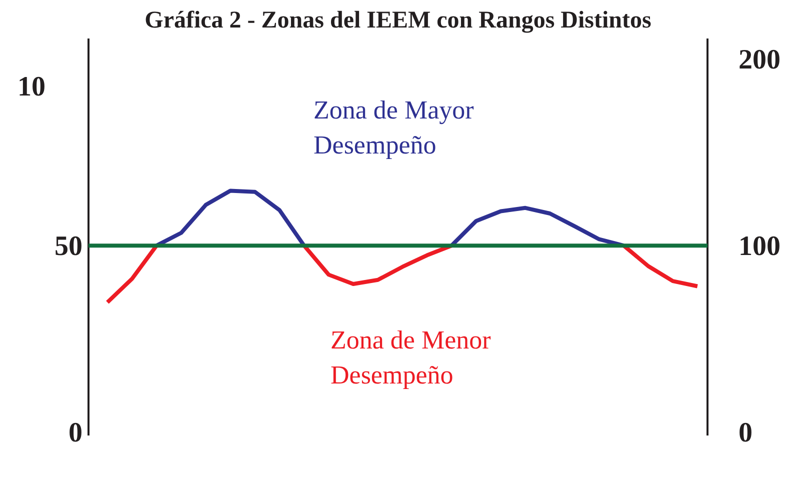  Describe the element at coordinates (32, 87) in the screenshot. I see `text: 10` at that location.